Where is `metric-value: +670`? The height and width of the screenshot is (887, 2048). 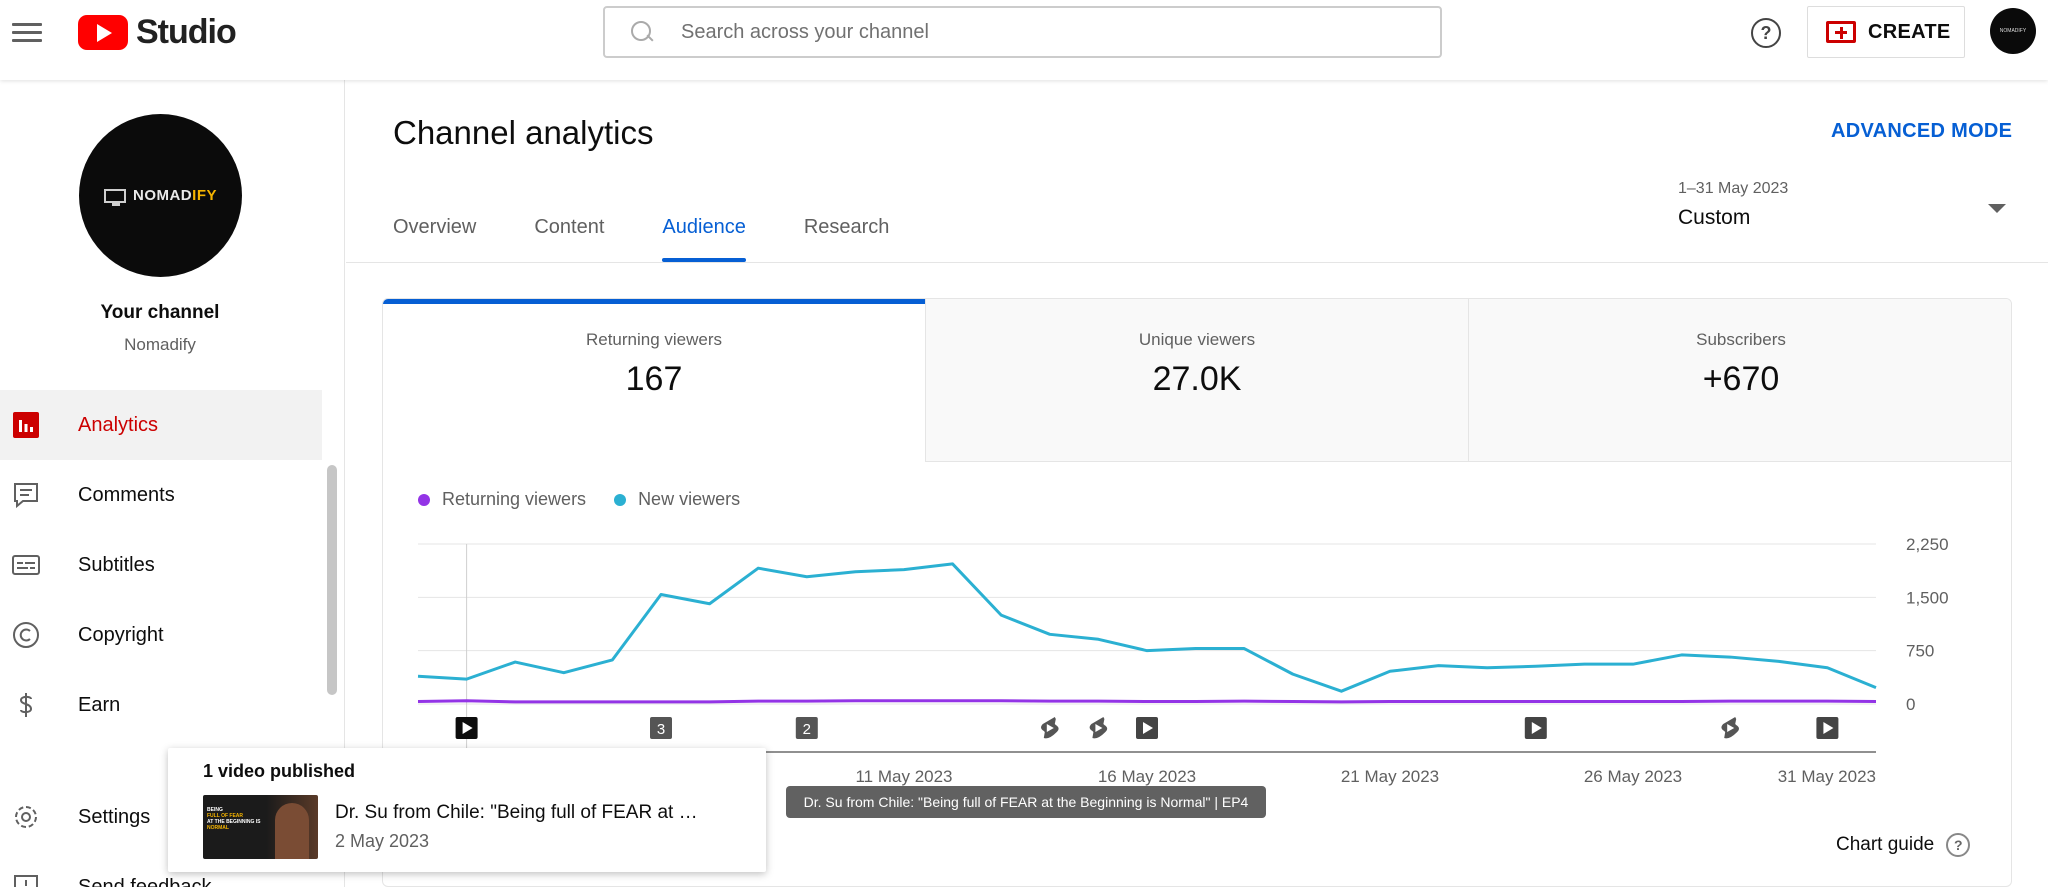 metric-value: +670 is located at coordinates (1741, 379).